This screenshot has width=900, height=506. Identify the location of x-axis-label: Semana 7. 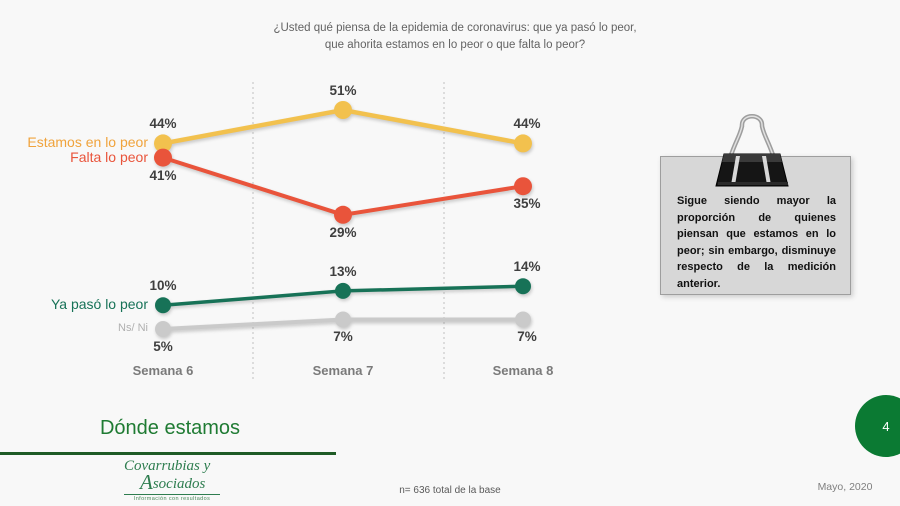
(343, 370).